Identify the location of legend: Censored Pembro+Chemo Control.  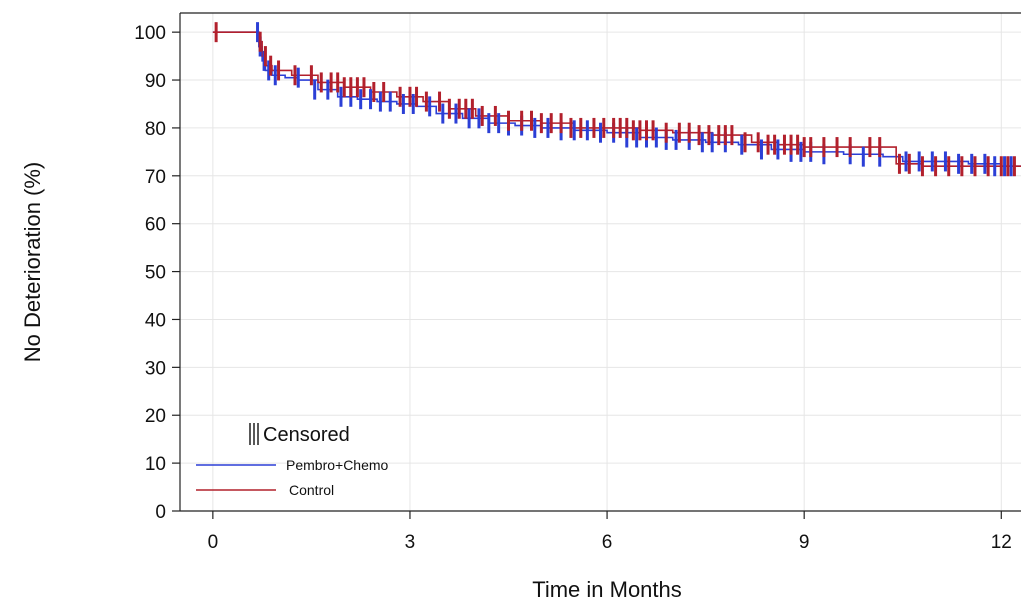
(292, 460).